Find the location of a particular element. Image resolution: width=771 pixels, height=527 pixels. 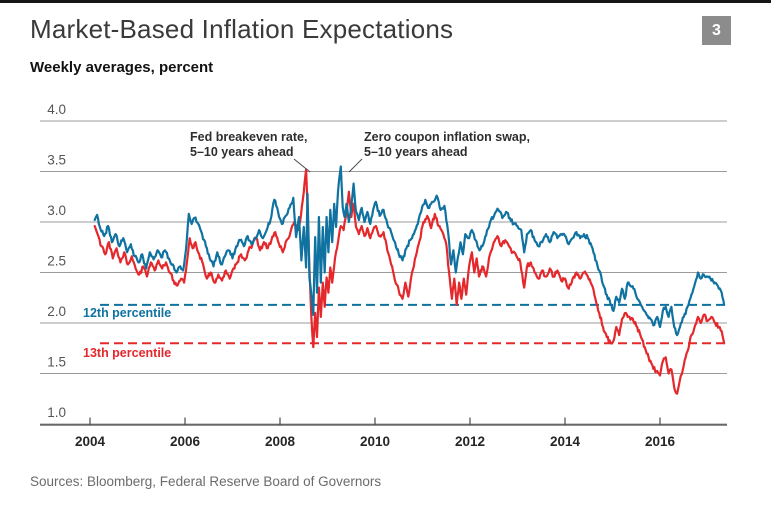

reference-line-label-12th-percentile: 12th percentile is located at coordinates (127, 313).